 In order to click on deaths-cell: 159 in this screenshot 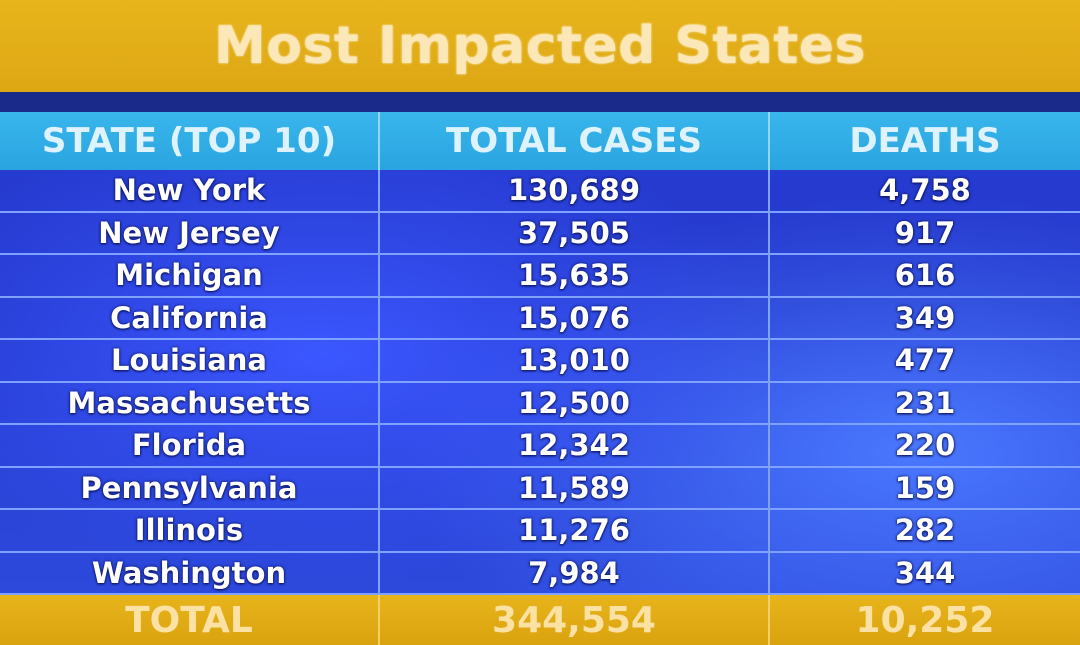, I will do `click(925, 487)`.